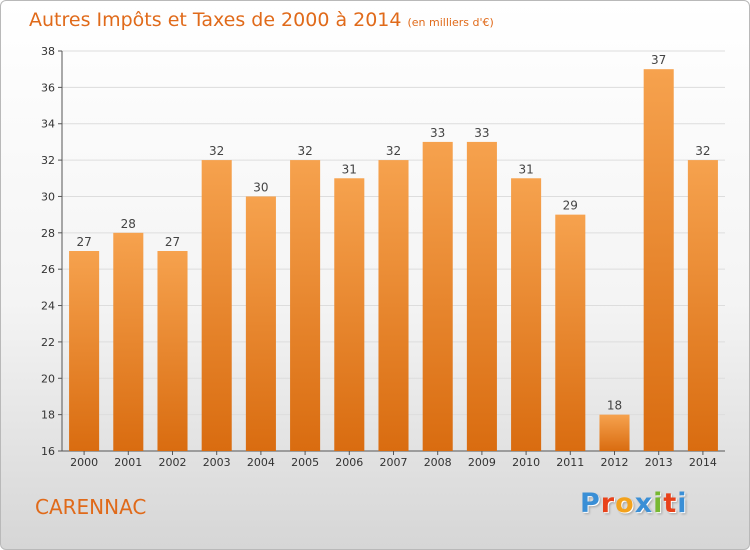 Image resolution: width=750 pixels, height=550 pixels. I want to click on x-tick-label: 2000, so click(84, 462).